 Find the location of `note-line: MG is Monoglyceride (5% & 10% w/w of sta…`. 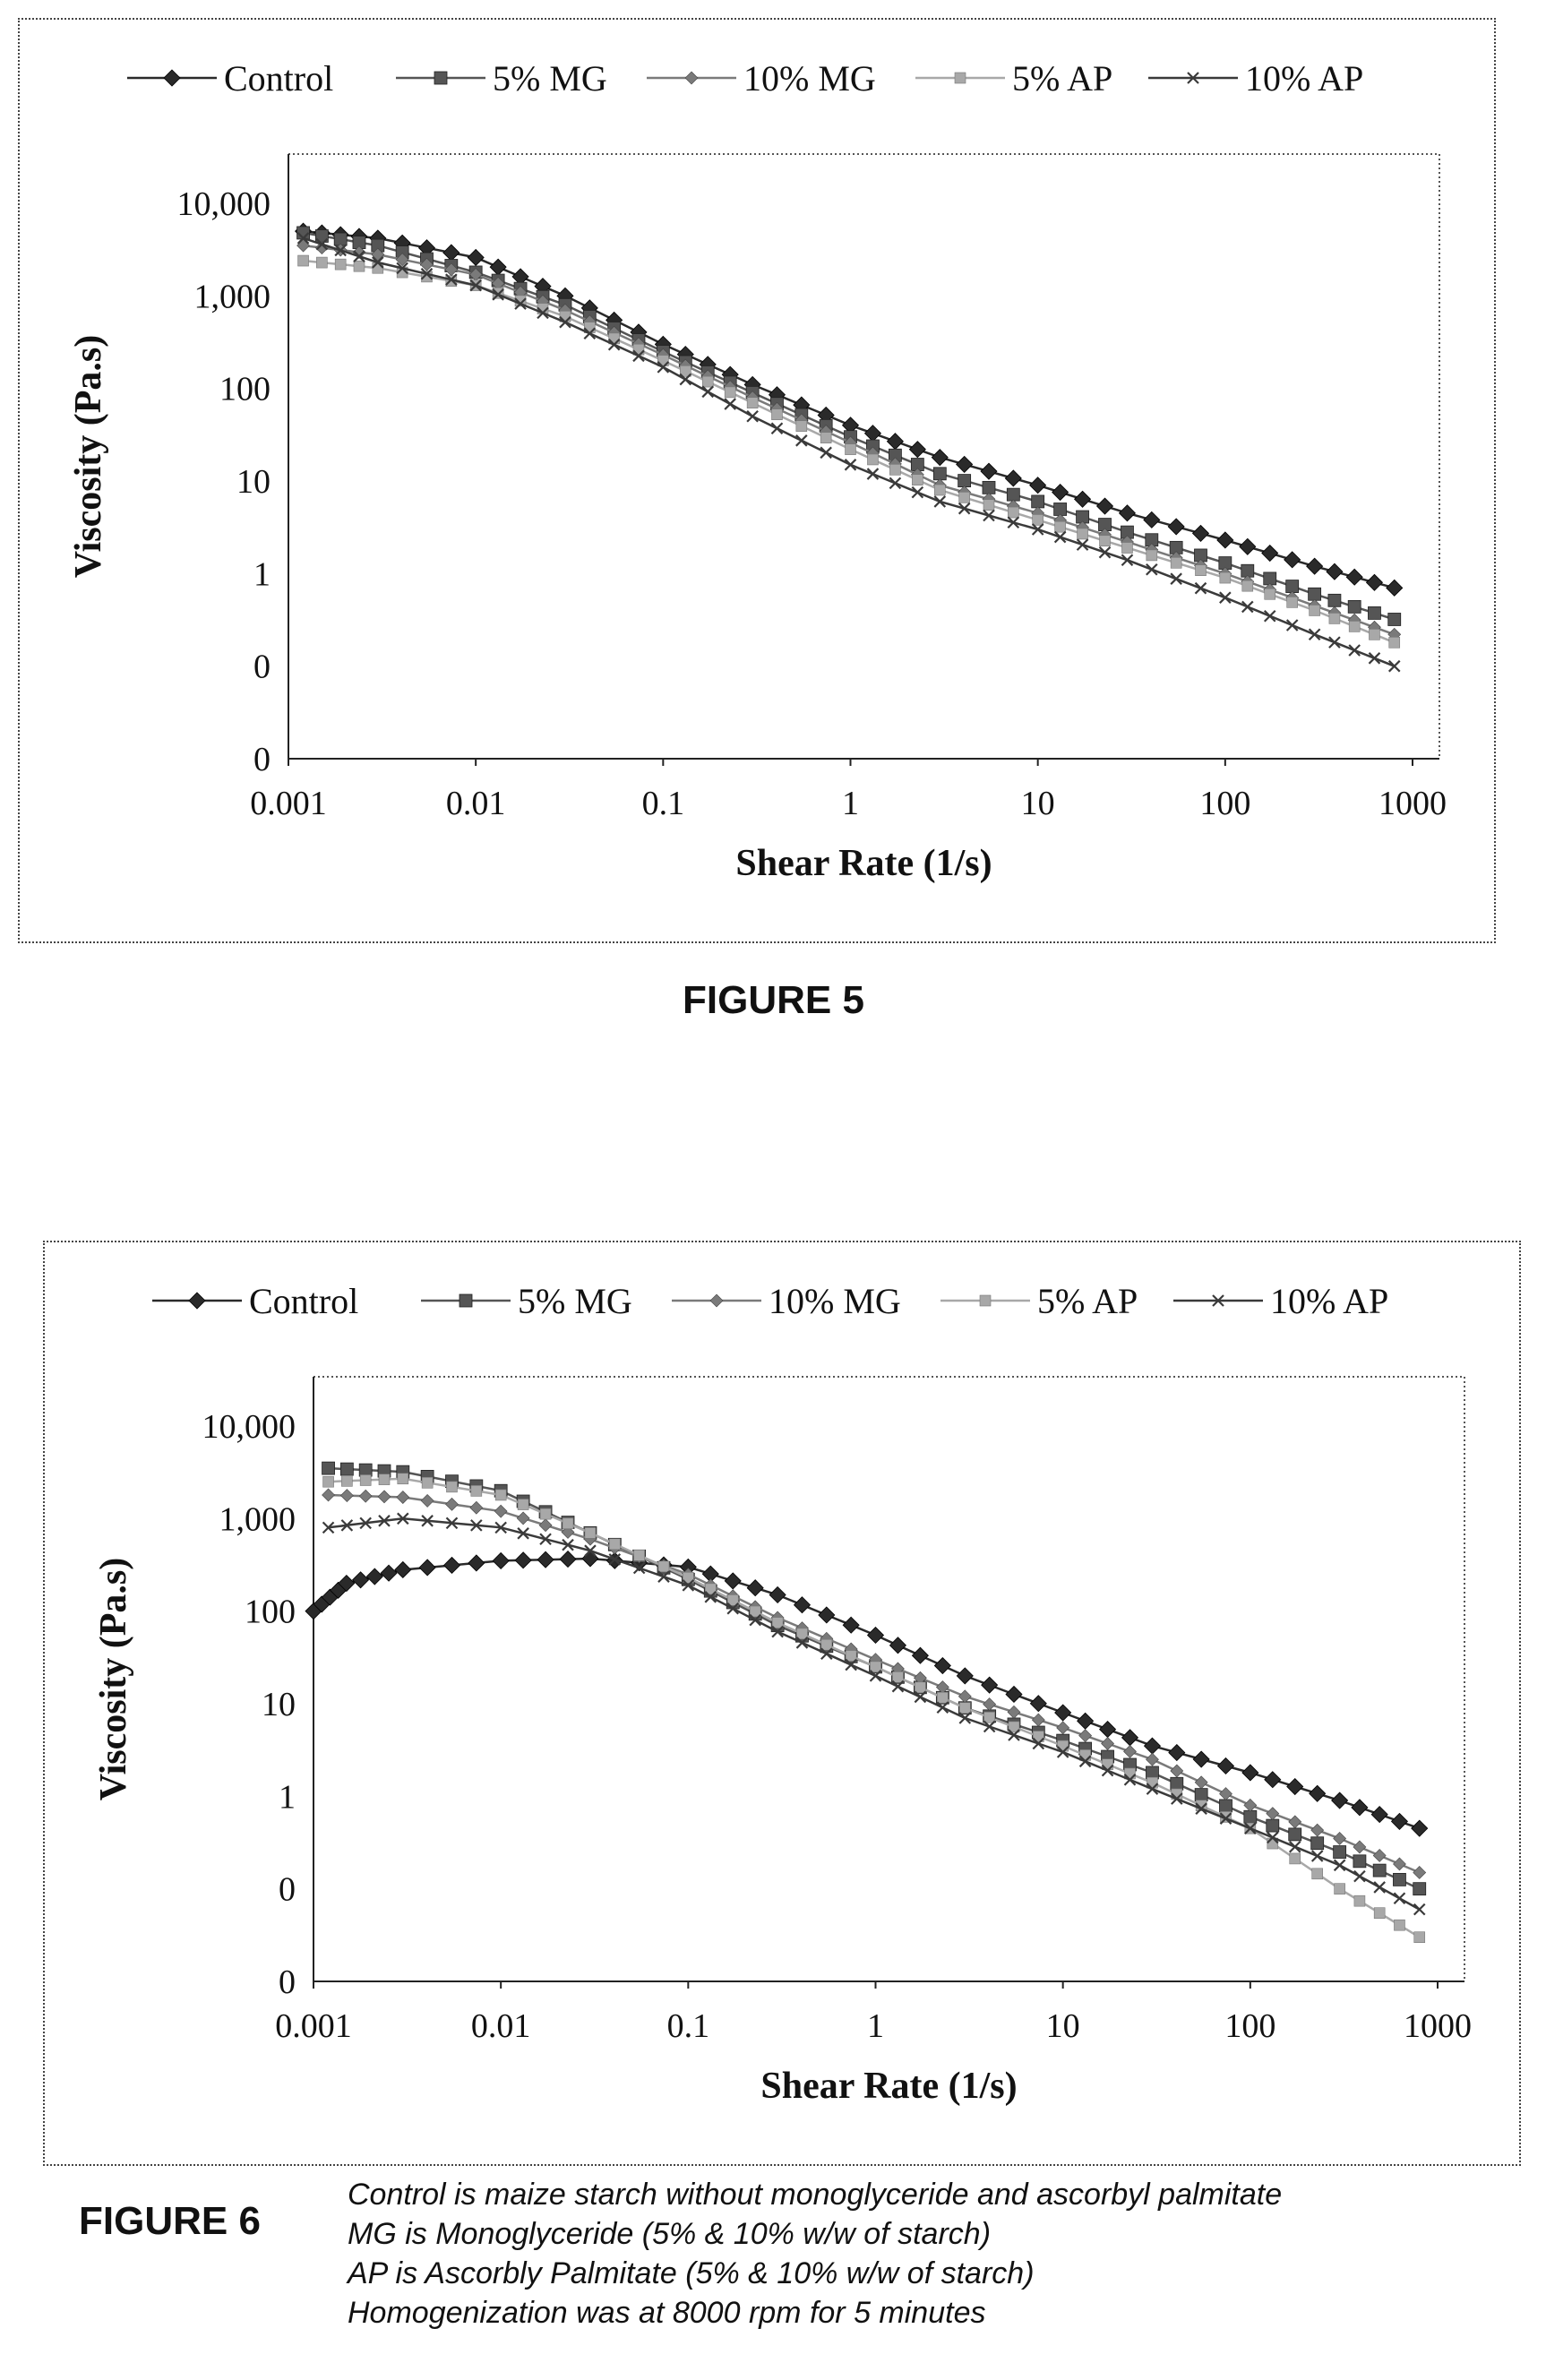

note-line: MG is Monoglyceride (5% & 10% w/w of sta… is located at coordinates (670, 2234).